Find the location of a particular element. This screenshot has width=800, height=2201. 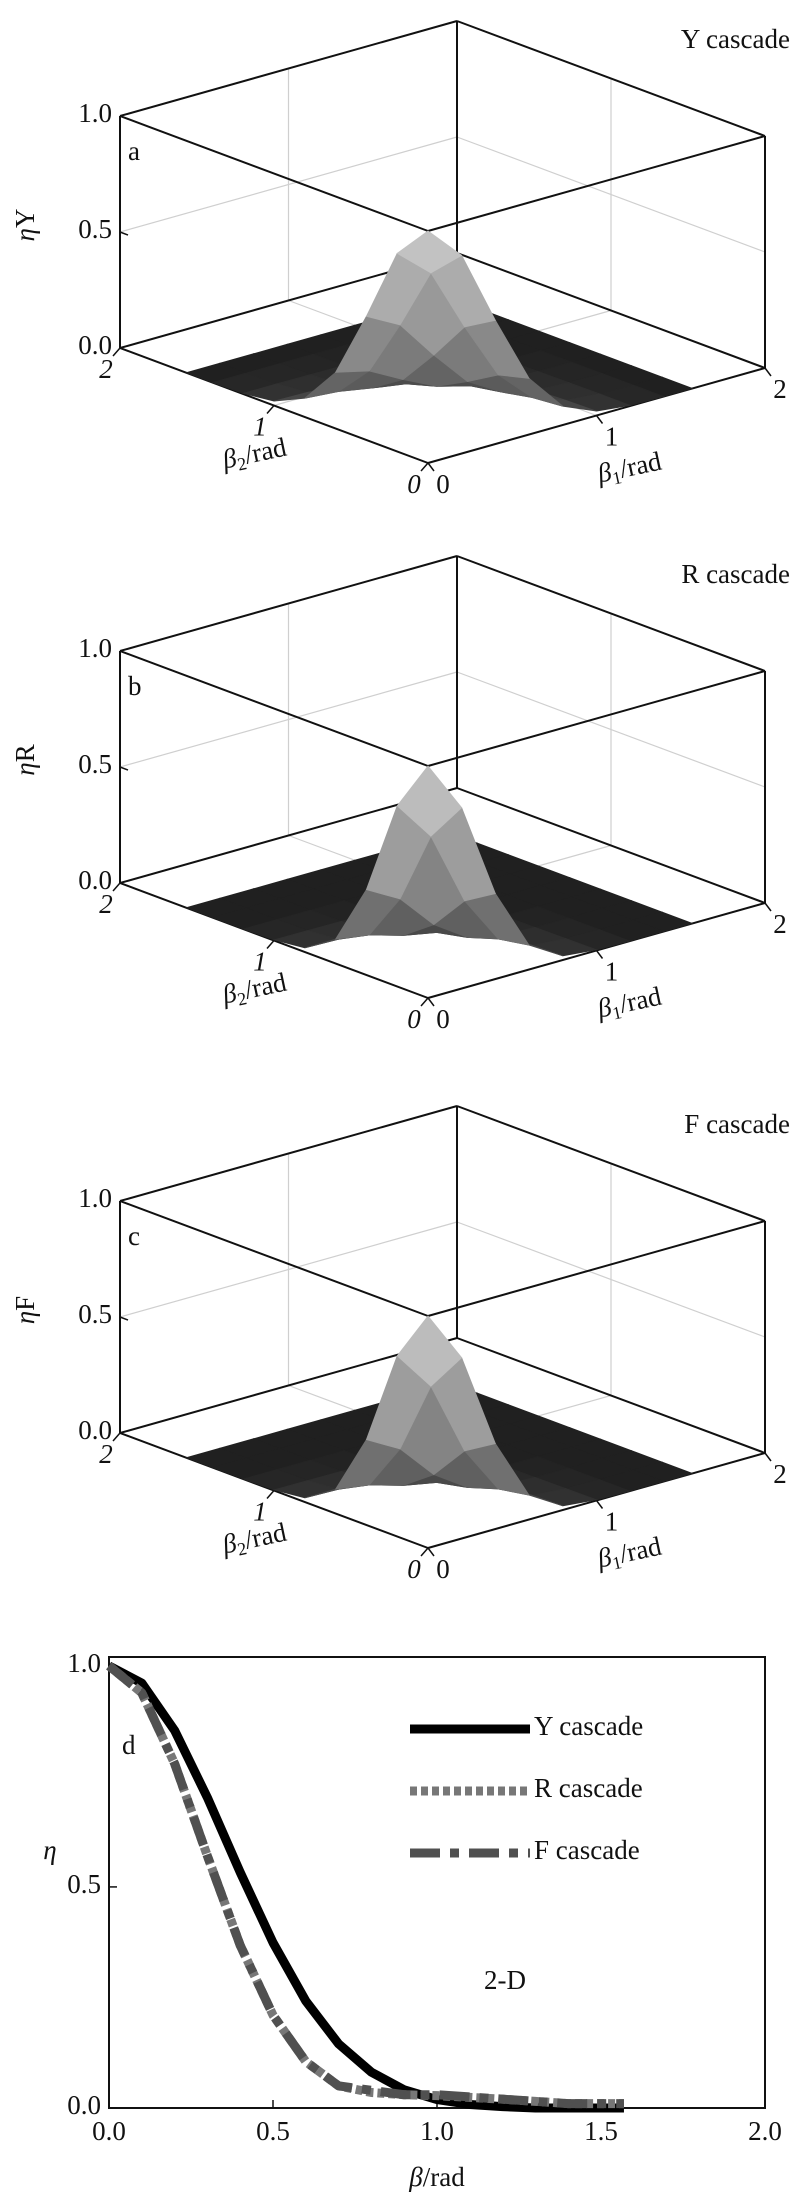

annotation: 2-D is located at coordinates (505, 1980).